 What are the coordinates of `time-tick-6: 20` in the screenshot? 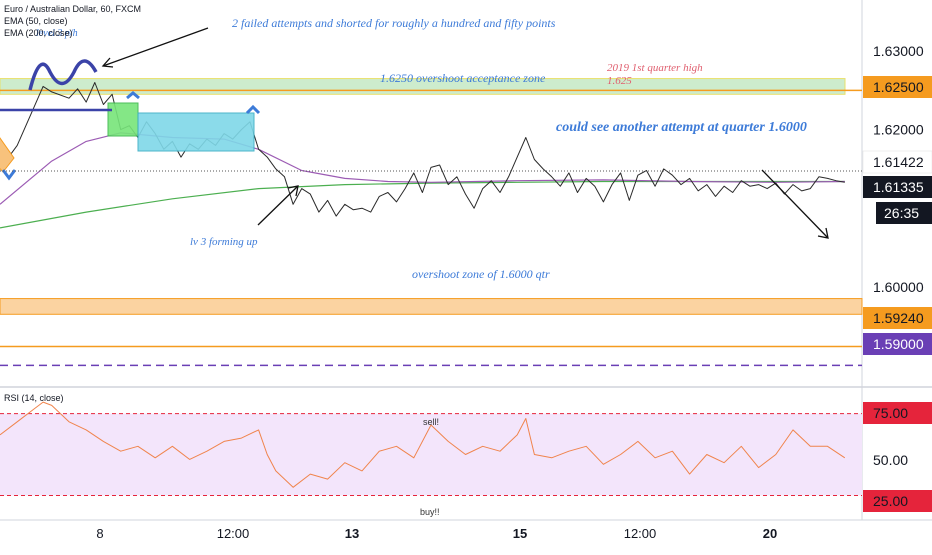 It's located at (770, 533).